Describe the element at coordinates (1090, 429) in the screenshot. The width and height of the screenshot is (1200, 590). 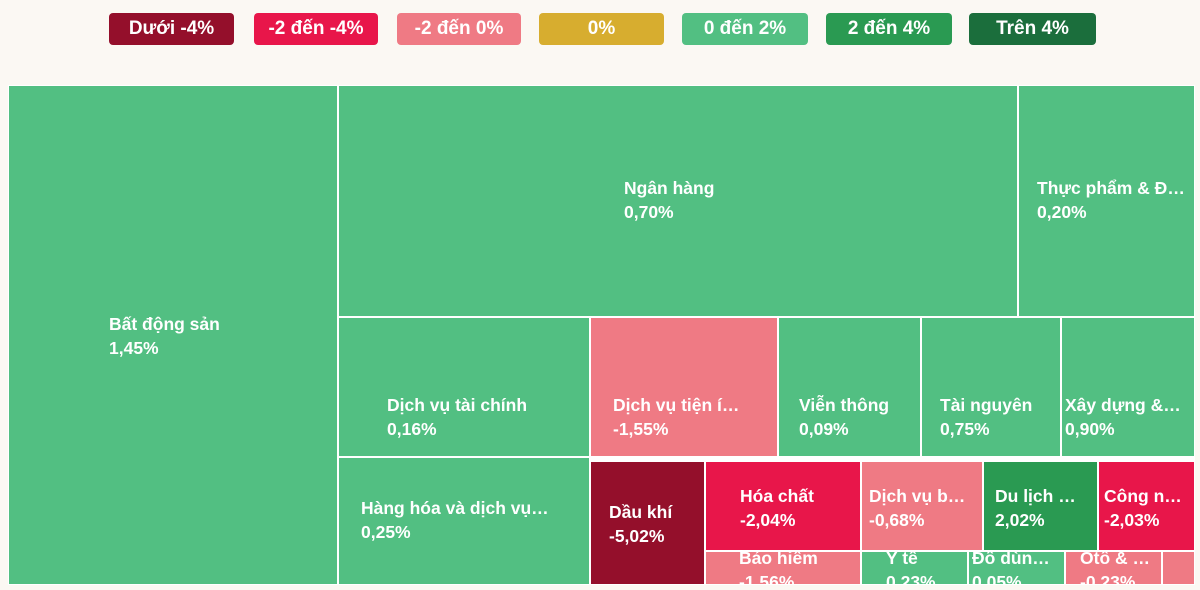
I see `tile-percent: 0,90%` at that location.